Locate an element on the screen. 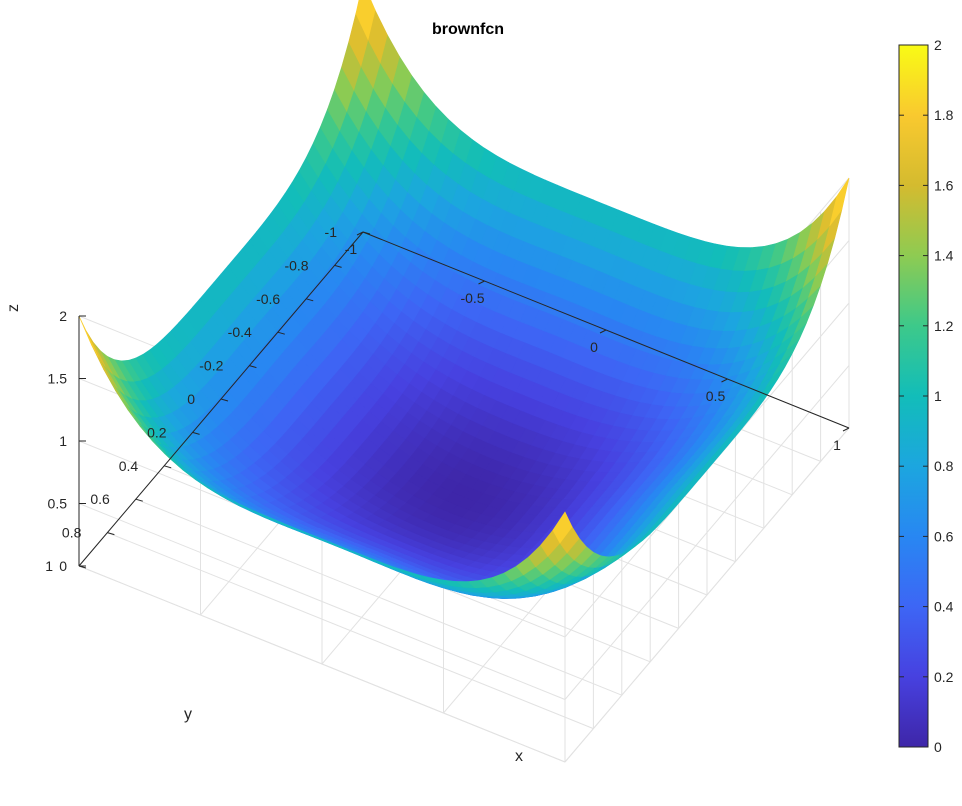 This screenshot has width=962, height=806. z-tick-label: 2 is located at coordinates (63, 316).